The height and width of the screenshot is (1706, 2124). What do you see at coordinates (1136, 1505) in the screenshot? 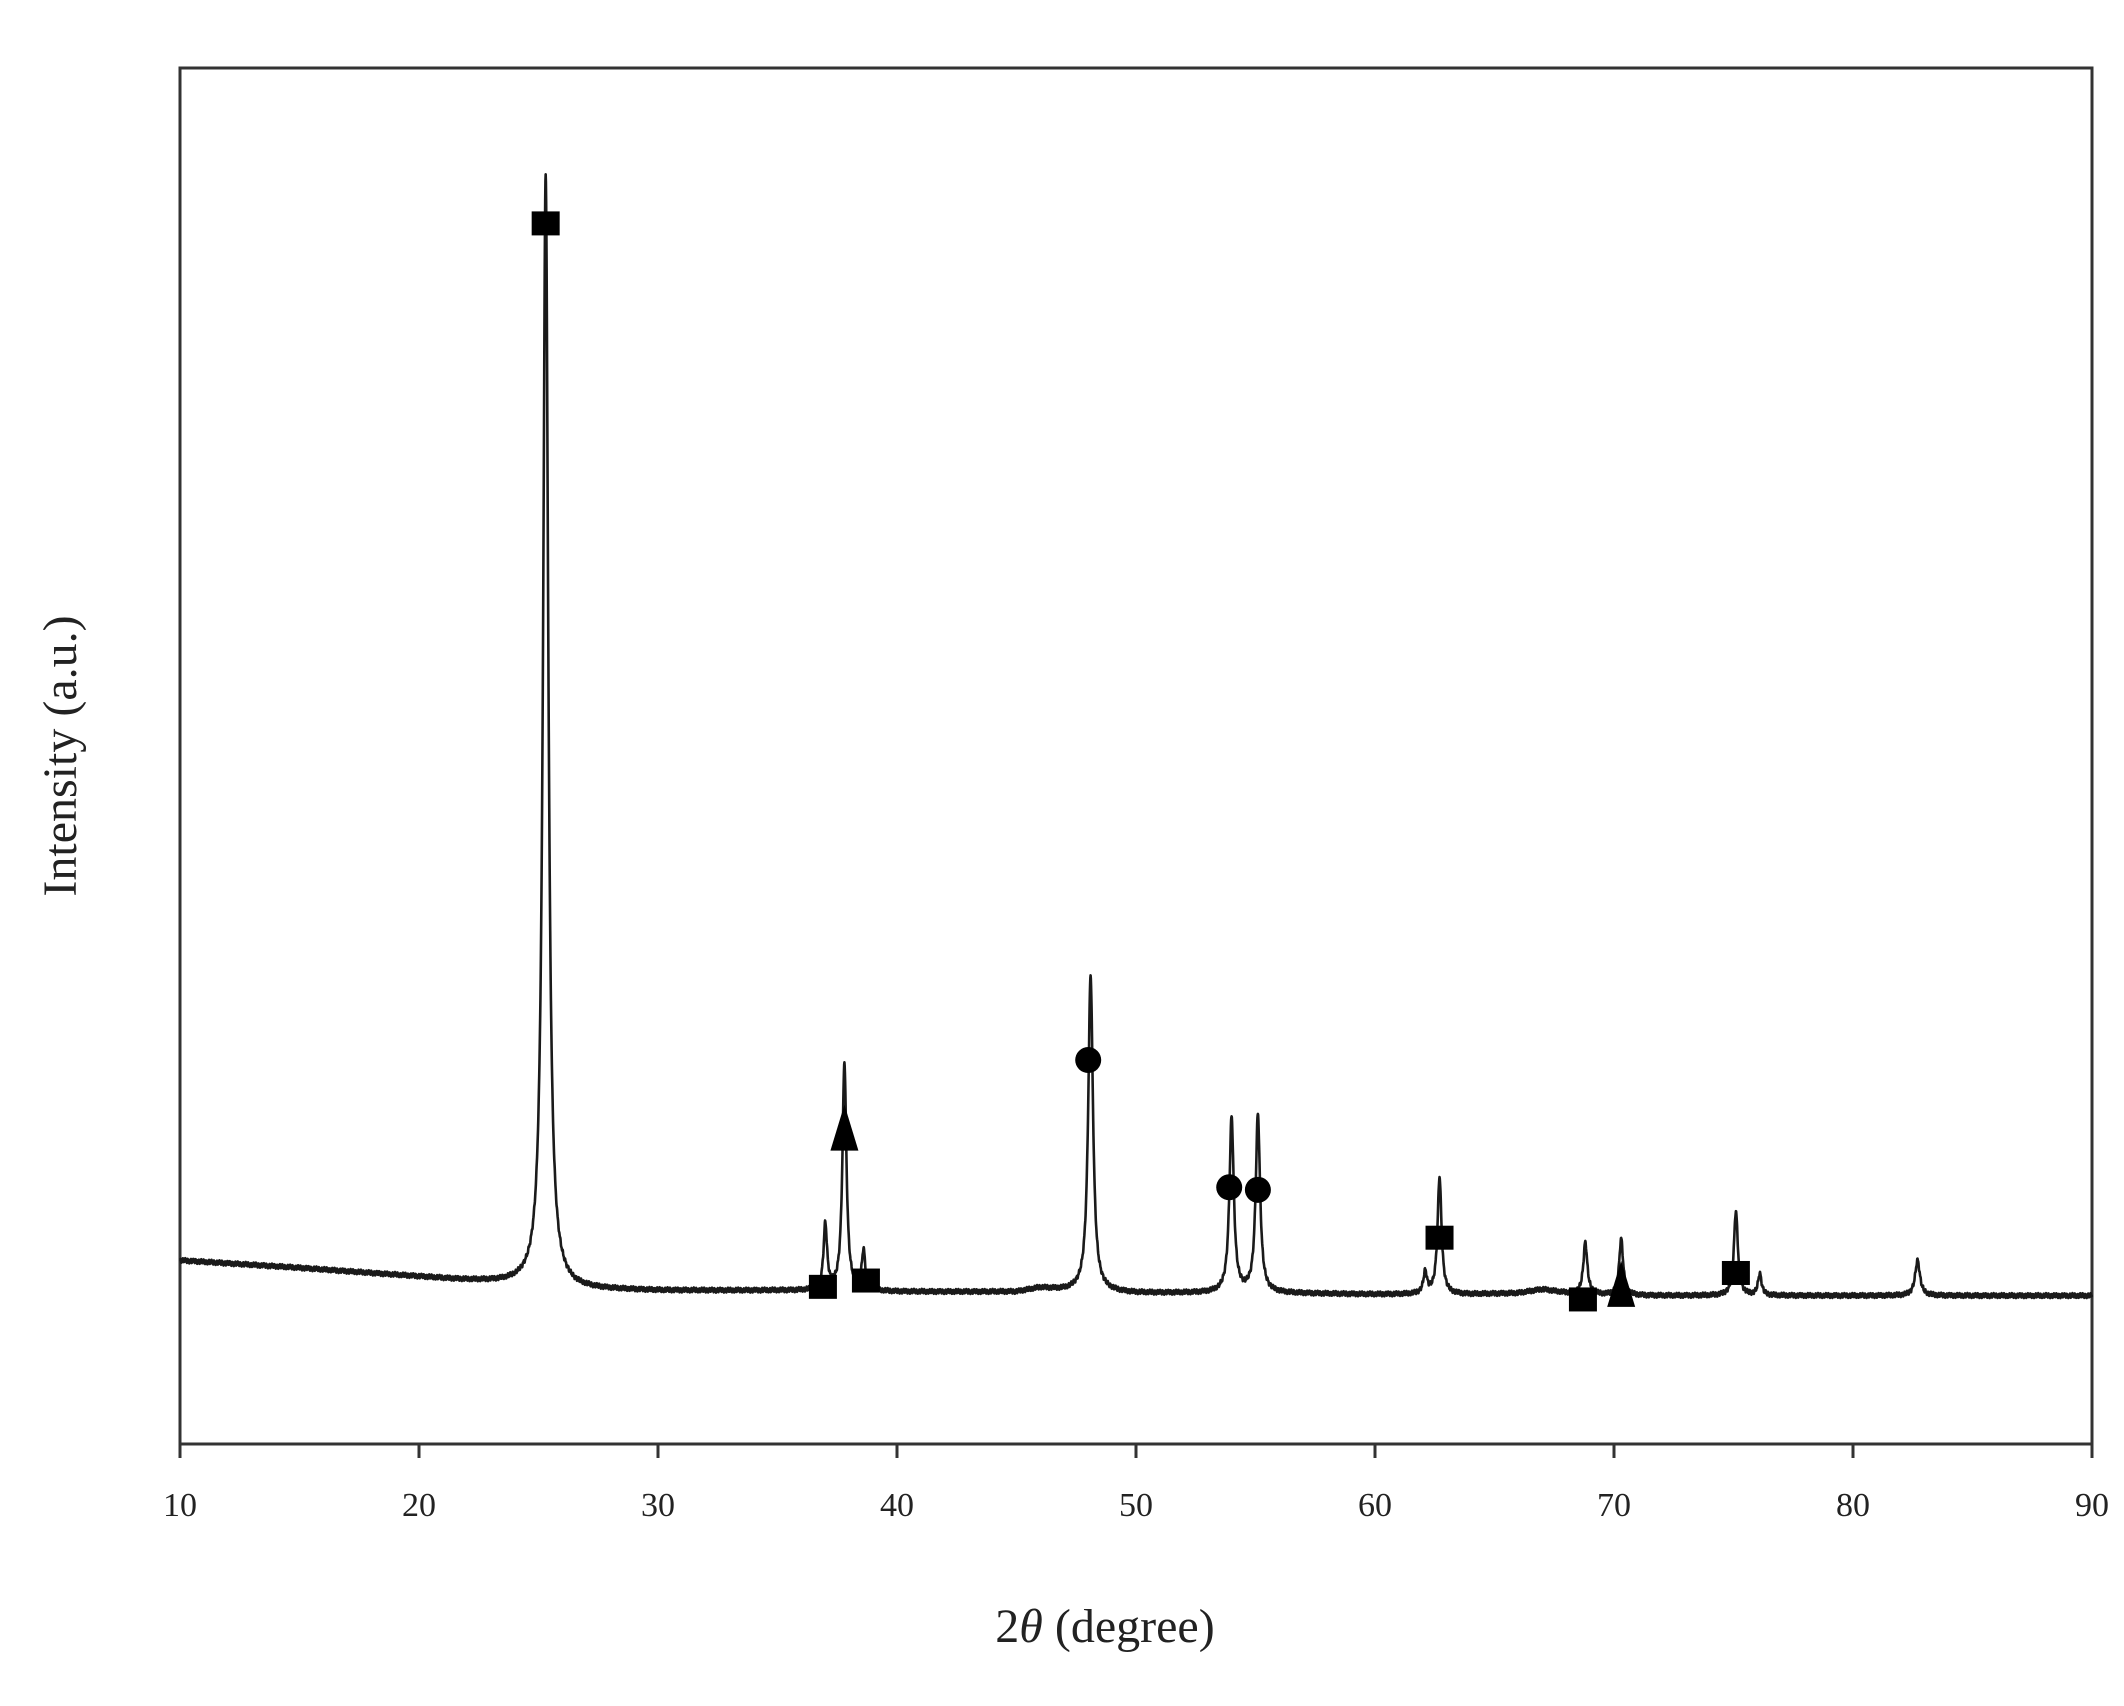
I see `x-tick-label: 50` at bounding box center [1136, 1505].